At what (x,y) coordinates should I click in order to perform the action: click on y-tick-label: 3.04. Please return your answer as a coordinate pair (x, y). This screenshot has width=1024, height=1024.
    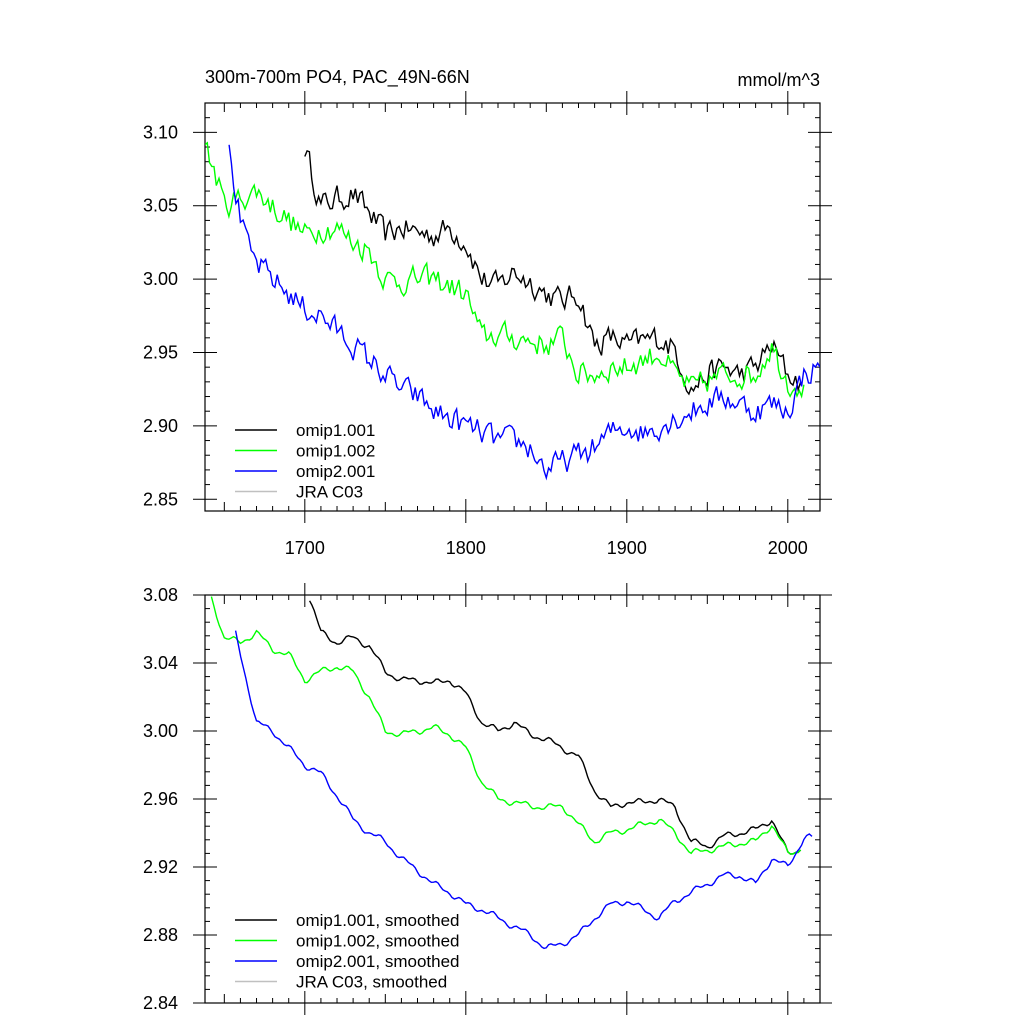
    Looking at the image, I should click on (160, 663).